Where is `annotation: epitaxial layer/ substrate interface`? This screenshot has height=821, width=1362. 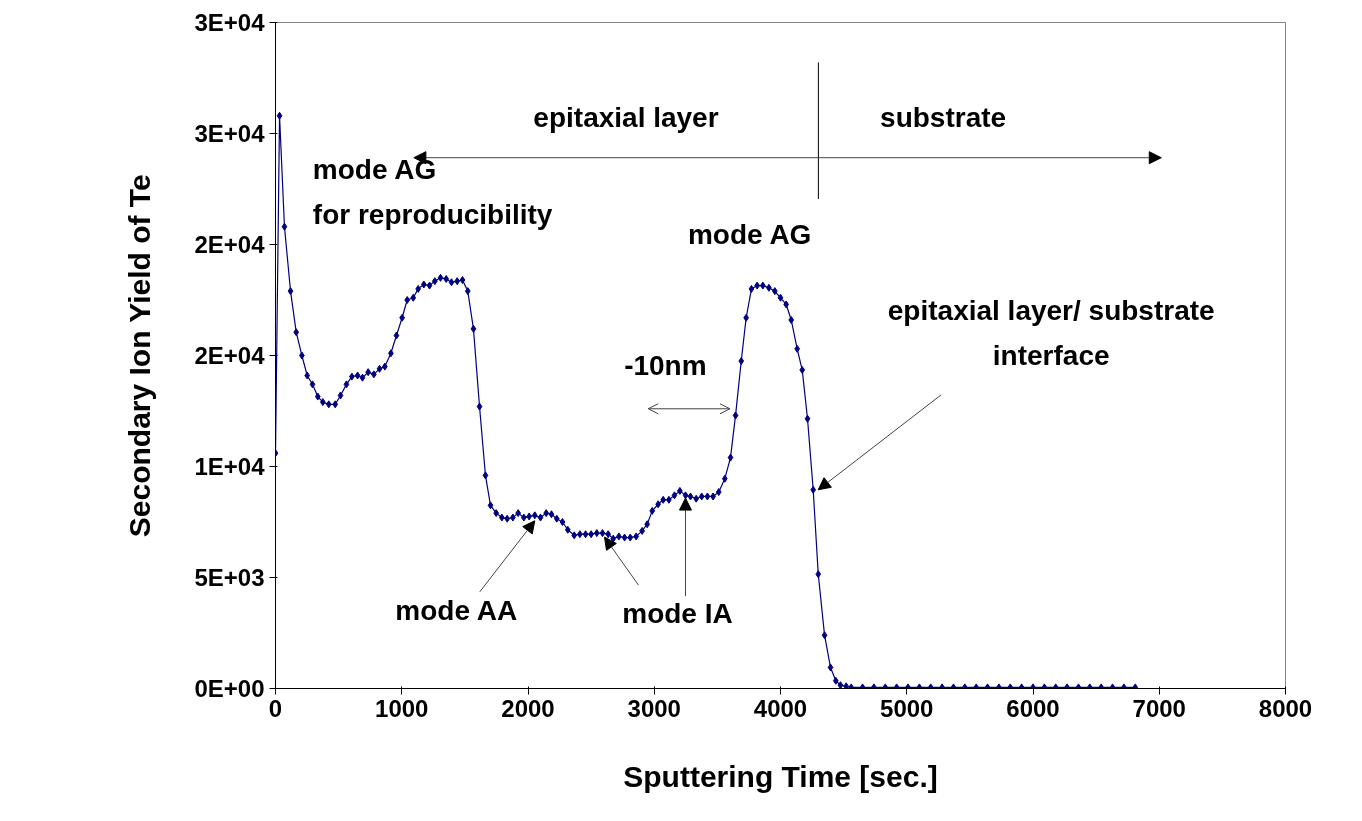
annotation: epitaxial layer/ substrate interface is located at coordinates (1051, 332).